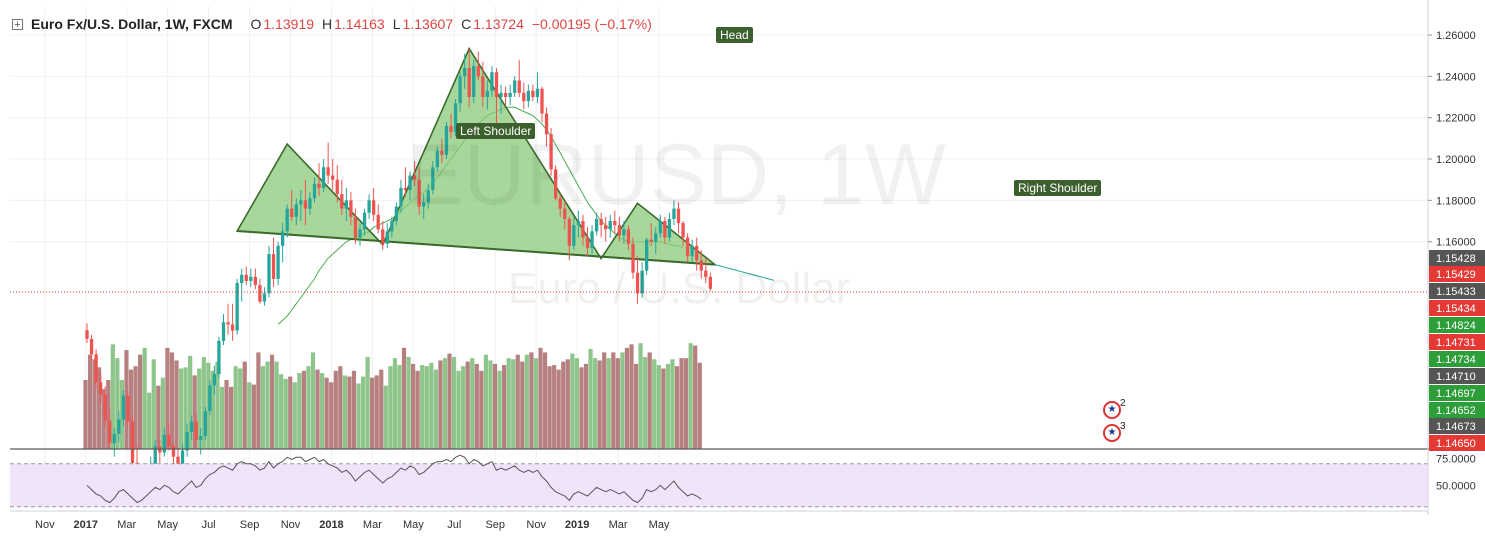 This screenshot has height=539, width=1485. Describe the element at coordinates (496, 131) in the screenshot. I see `left-shoulder-label: Left Shoulder` at that location.